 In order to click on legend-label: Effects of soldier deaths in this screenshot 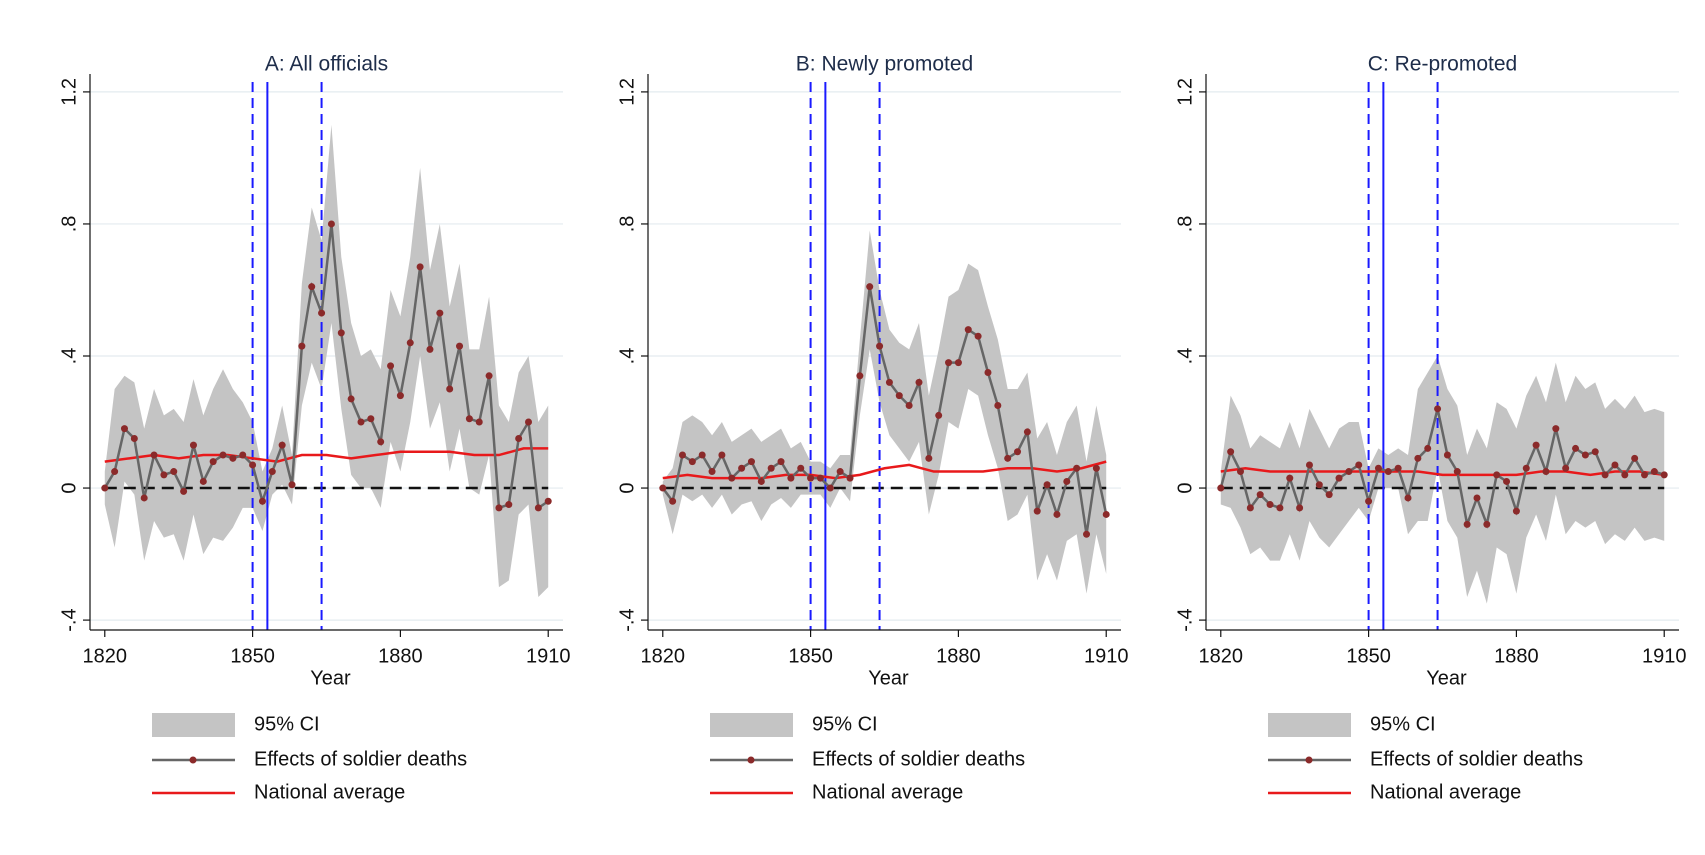, I will do `click(1476, 759)`.